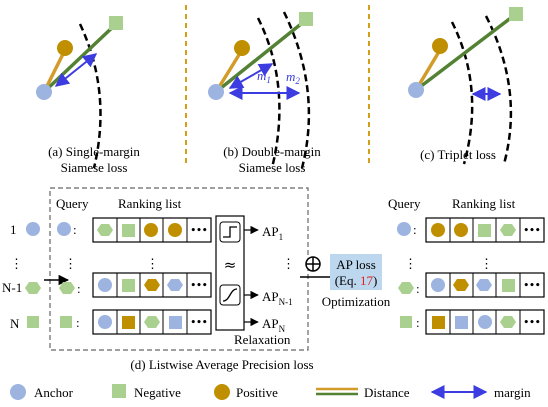 The width and height of the screenshot is (548, 407). Describe the element at coordinates (157, 392) in the screenshot. I see `legend-negative-label: Negative` at that location.